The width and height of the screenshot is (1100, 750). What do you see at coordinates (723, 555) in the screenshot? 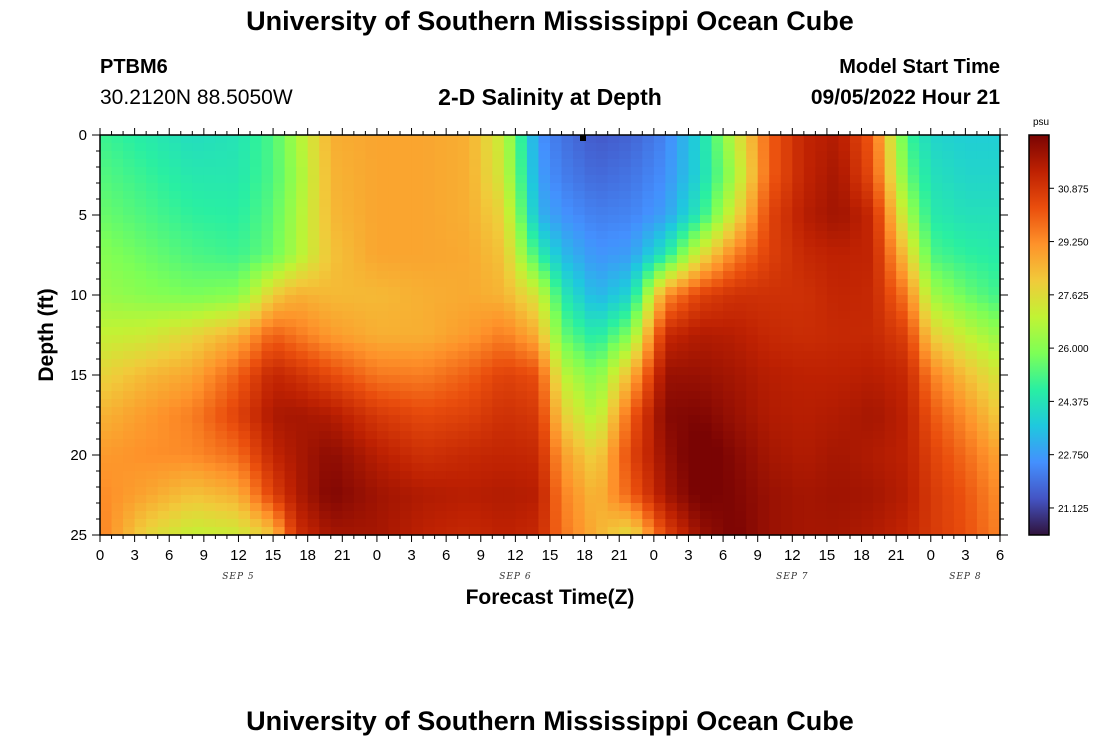
I see `x-tick-label: 6` at bounding box center [723, 555].